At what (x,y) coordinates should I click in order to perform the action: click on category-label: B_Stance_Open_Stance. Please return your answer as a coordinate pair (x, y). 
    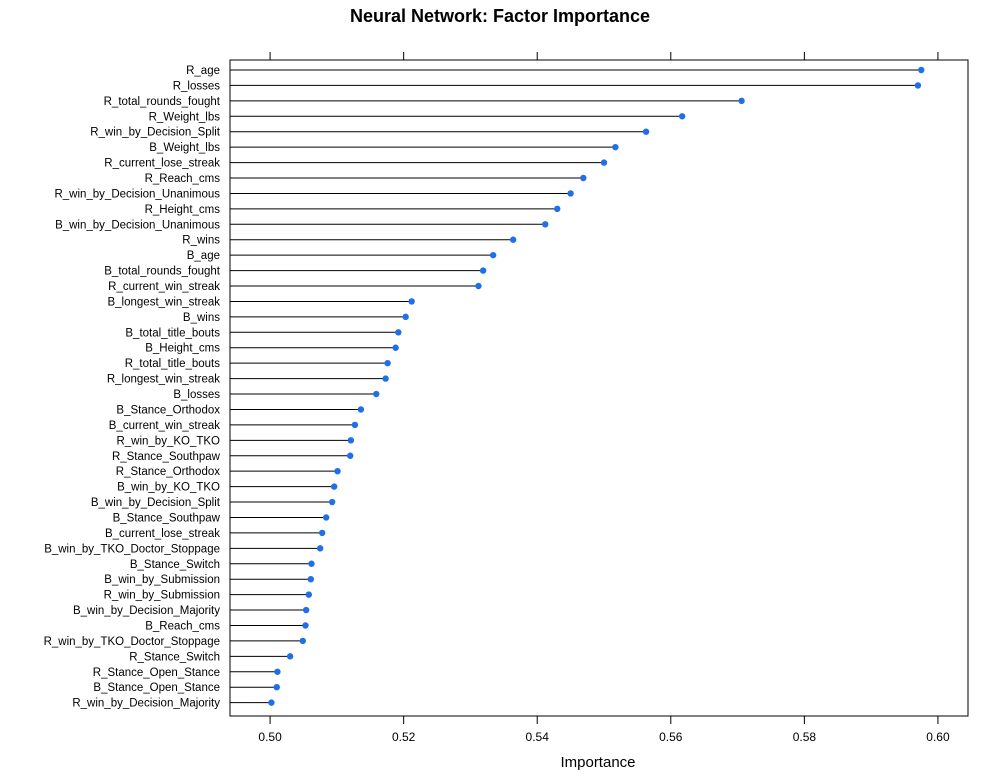
    Looking at the image, I should click on (156, 688).